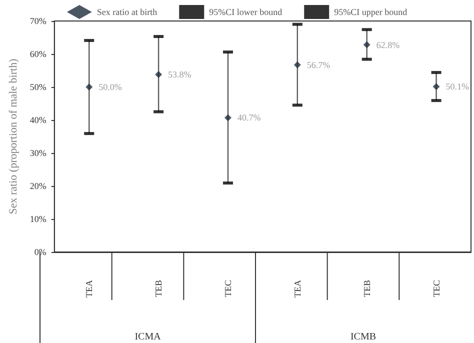 The image size is (474, 343). What do you see at coordinates (318, 65) in the screenshot?
I see `data-label: 56.7%` at bounding box center [318, 65].